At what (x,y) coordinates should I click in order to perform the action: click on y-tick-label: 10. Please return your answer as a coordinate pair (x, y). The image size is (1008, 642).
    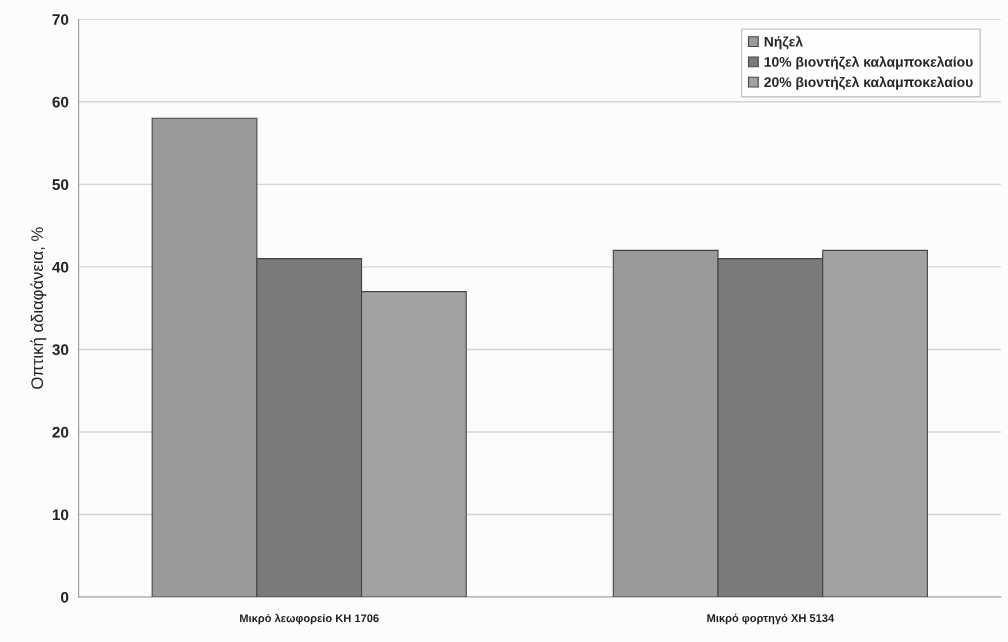
    Looking at the image, I should click on (60, 515).